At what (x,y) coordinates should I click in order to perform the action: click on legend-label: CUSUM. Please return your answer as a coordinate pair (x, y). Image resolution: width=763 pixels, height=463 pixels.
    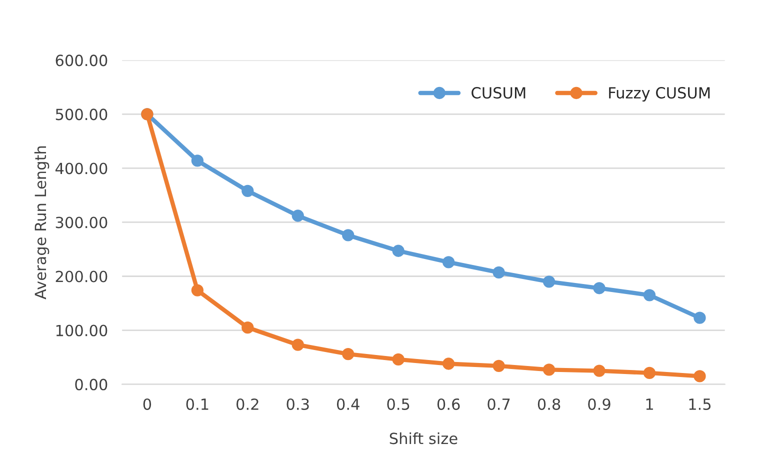
    Looking at the image, I should click on (499, 93).